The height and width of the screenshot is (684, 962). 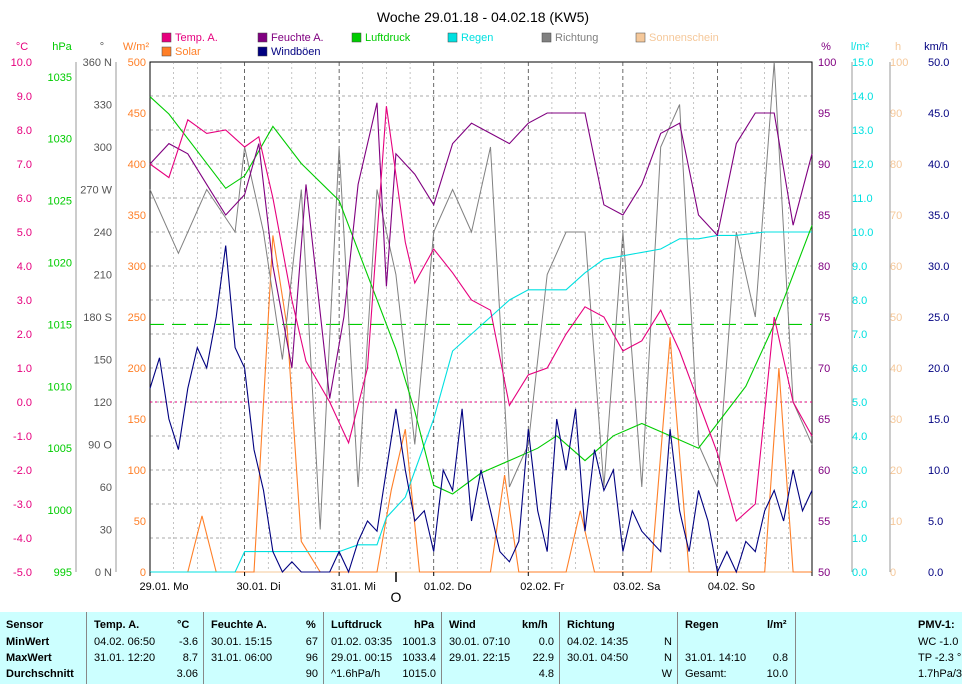 I want to click on rain-tick-label: 11.0, so click(x=862, y=199).